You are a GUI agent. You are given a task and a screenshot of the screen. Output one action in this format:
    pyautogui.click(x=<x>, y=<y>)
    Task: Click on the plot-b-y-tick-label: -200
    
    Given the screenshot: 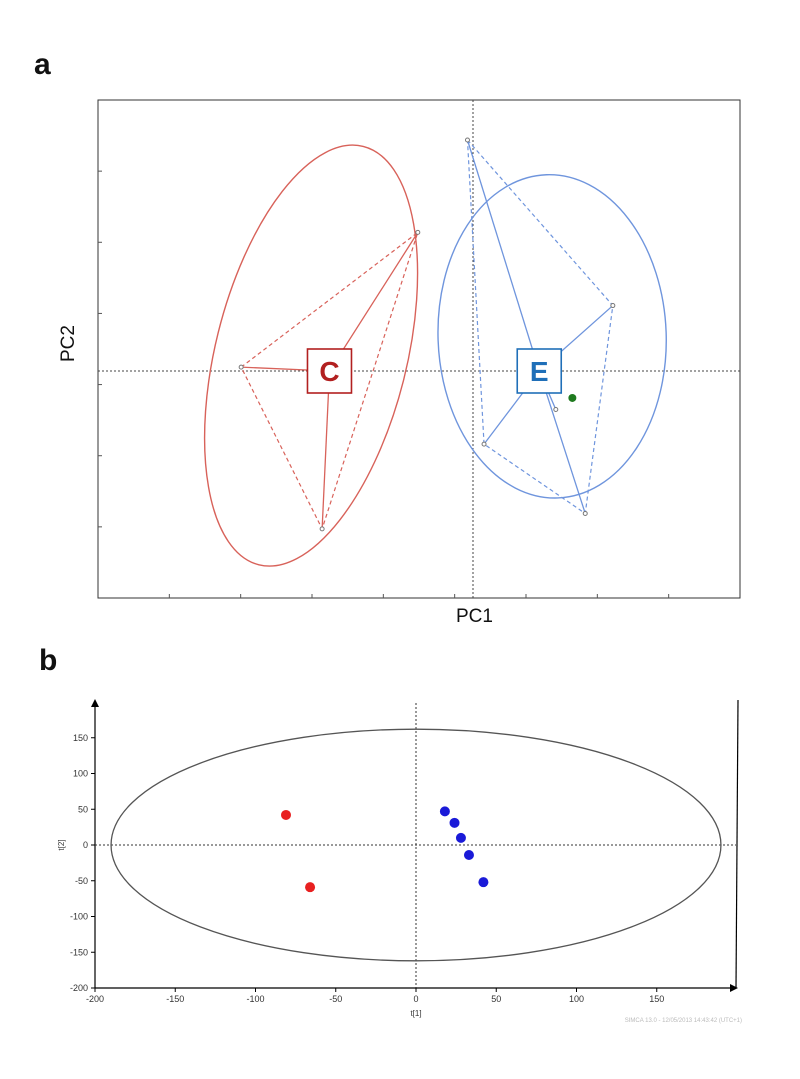 What is the action you would take?
    pyautogui.click(x=79, y=988)
    